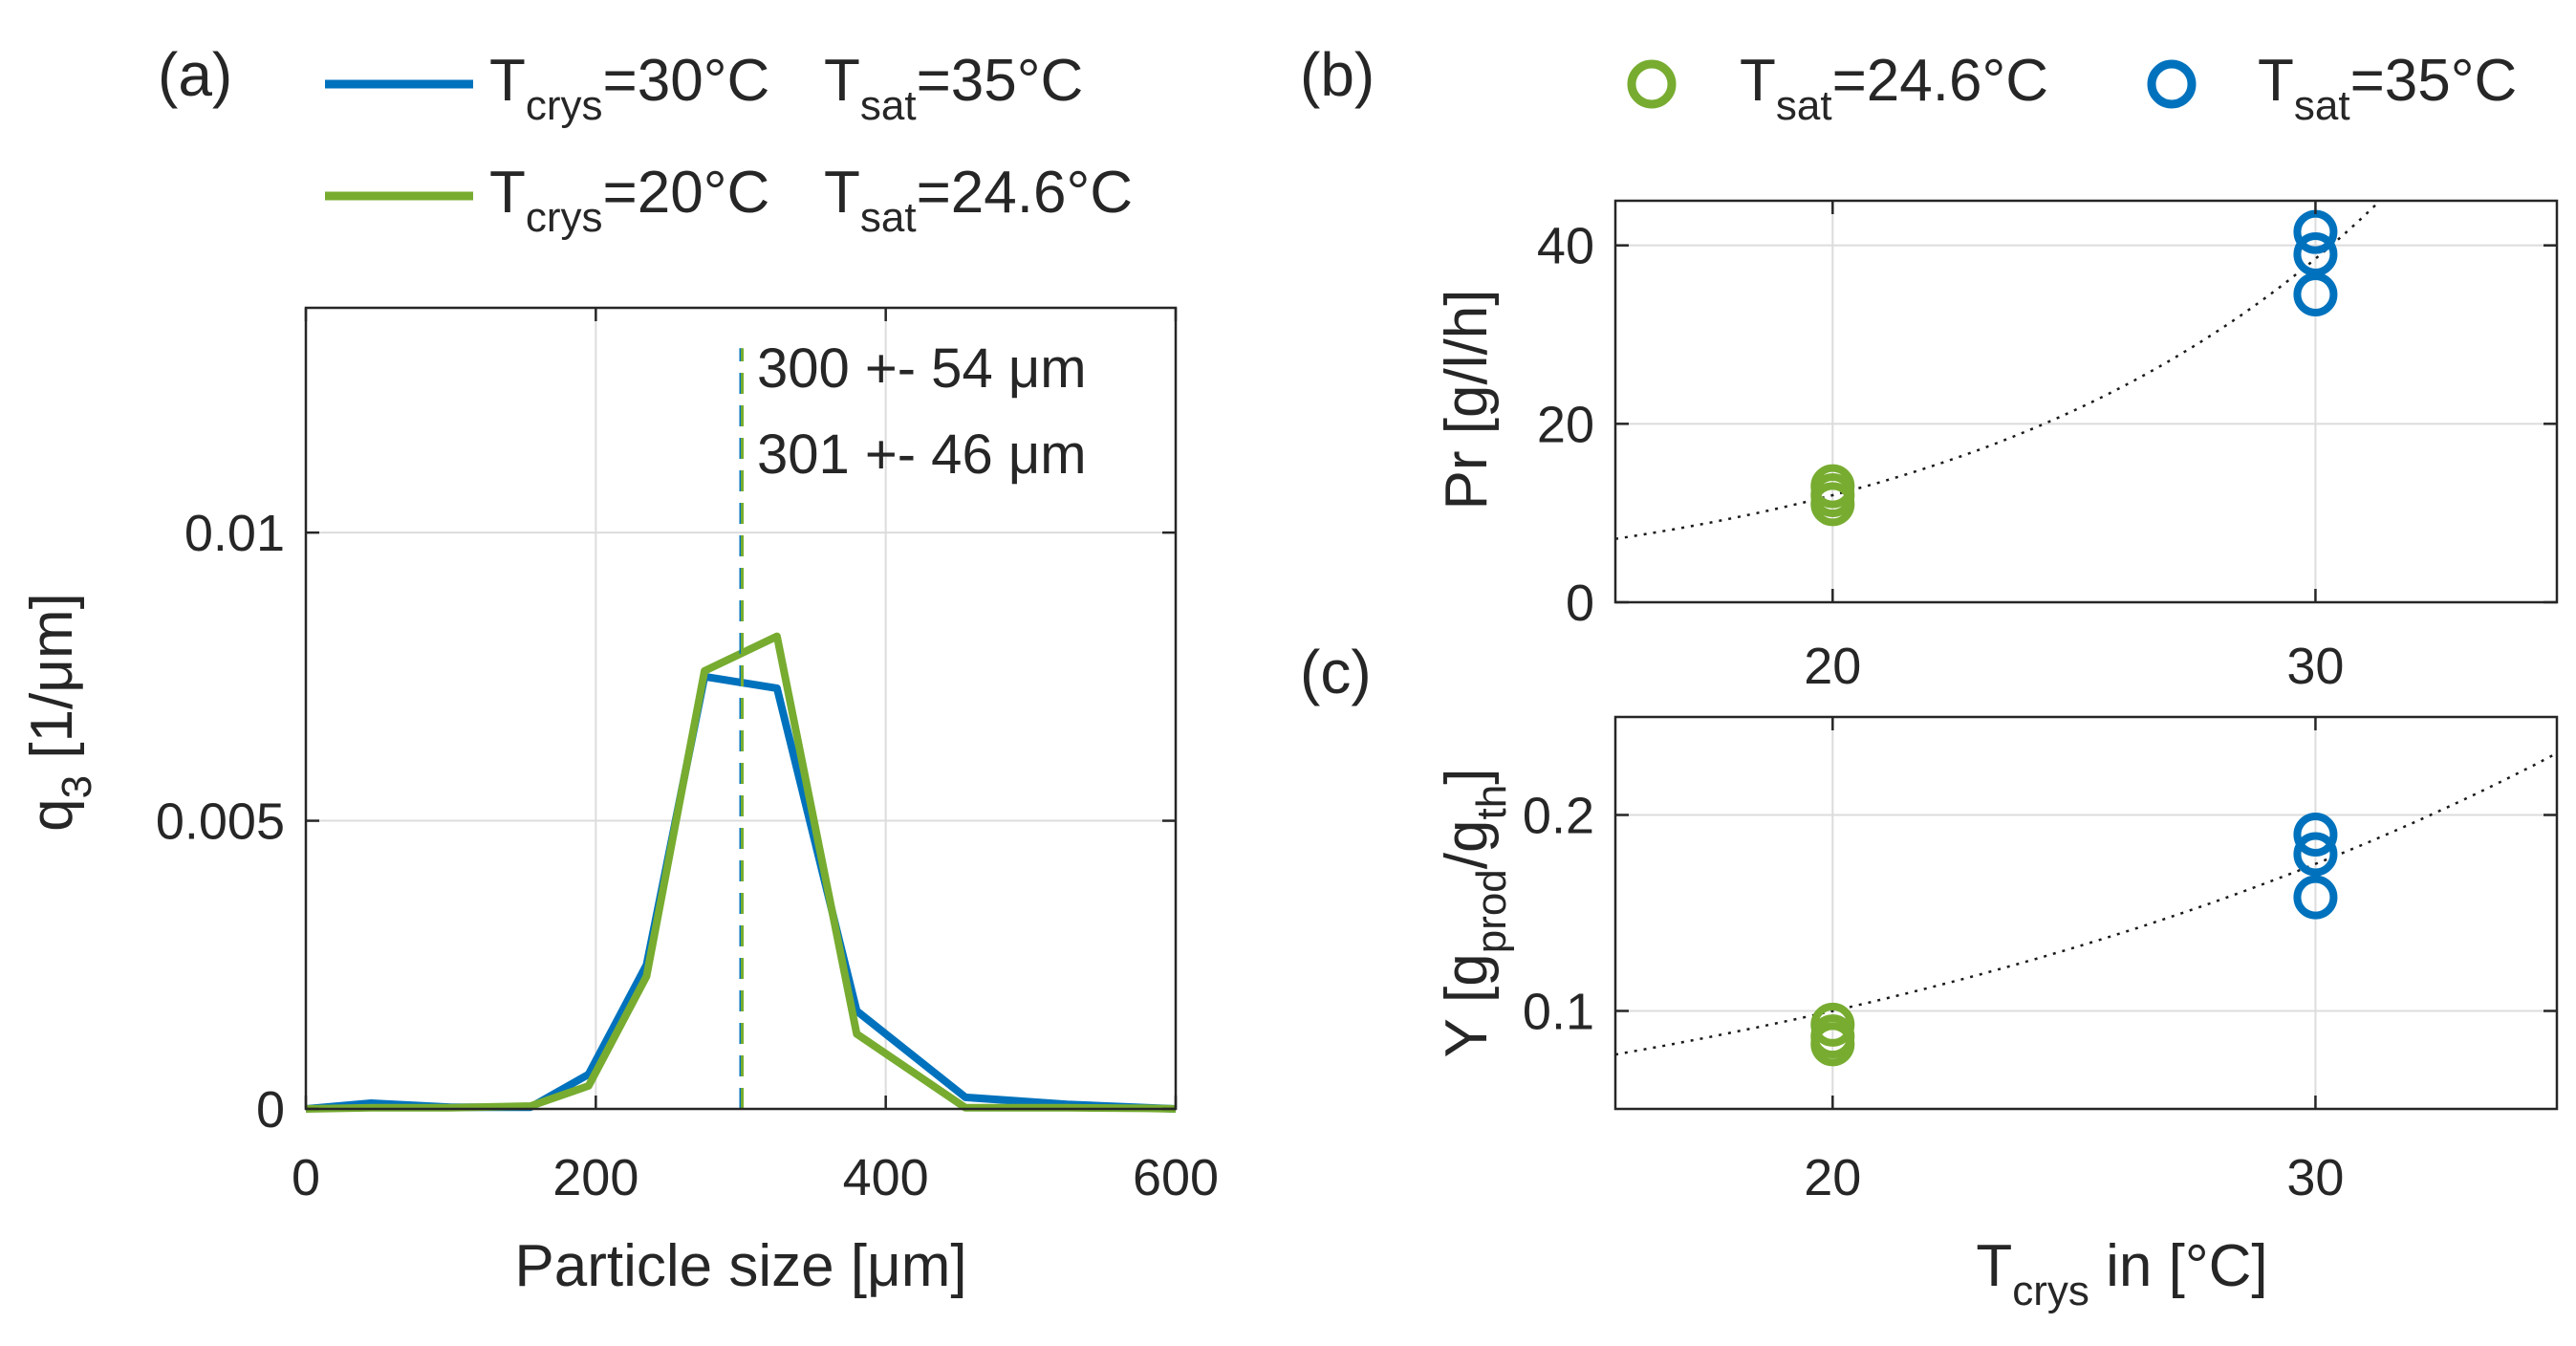 Image resolution: width=2576 pixels, height=1346 pixels. I want to click on legend-b: Tsat=24.6°C Tsat=35°C, so click(2072, 89).